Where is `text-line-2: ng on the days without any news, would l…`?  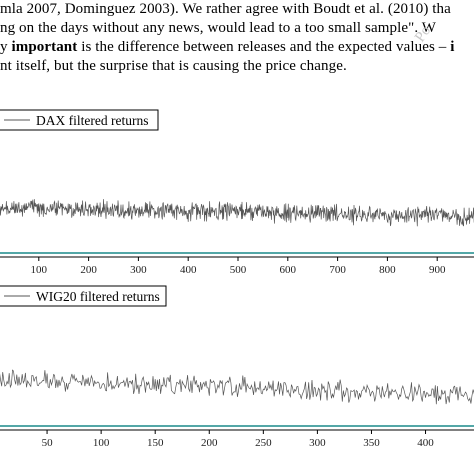 text-line-2: ng on the days without any news, would l… is located at coordinates (218, 28).